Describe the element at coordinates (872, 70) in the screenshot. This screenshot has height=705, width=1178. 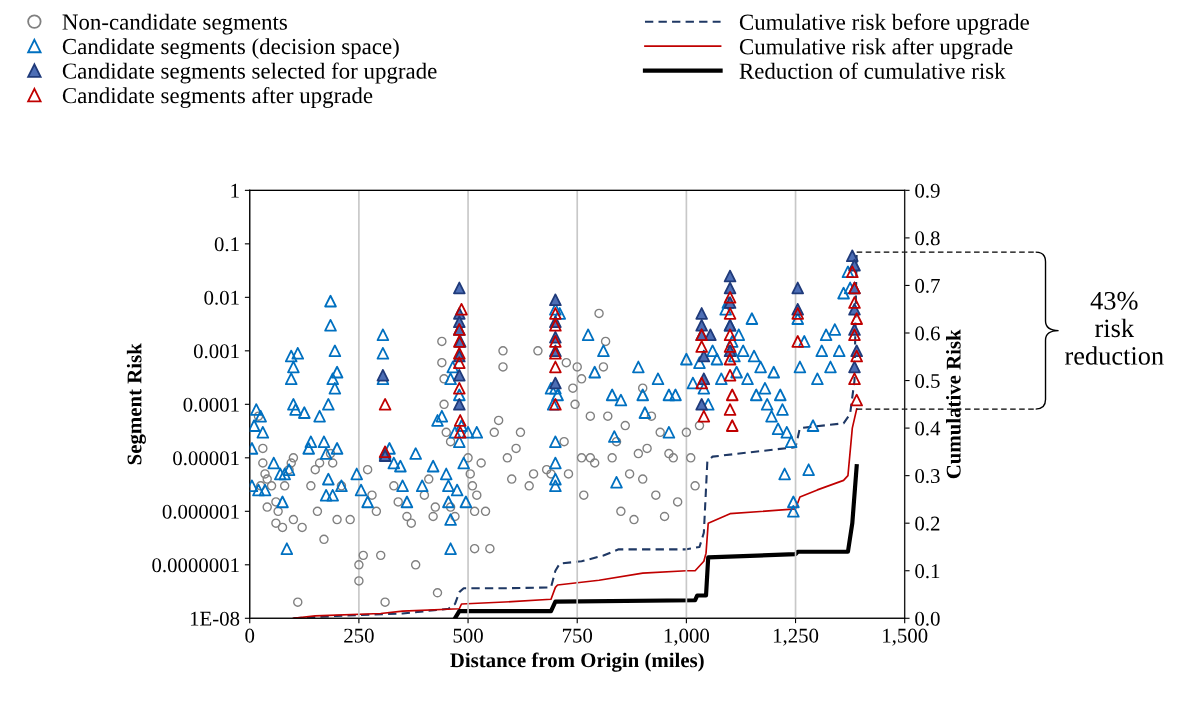
I see `legend-label: Reduction of cumulative risk` at that location.